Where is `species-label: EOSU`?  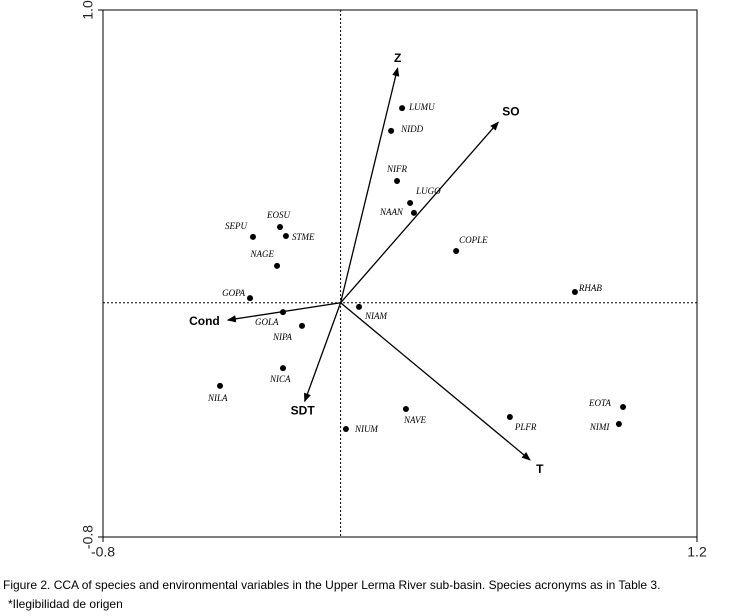
species-label: EOSU is located at coordinates (278, 215).